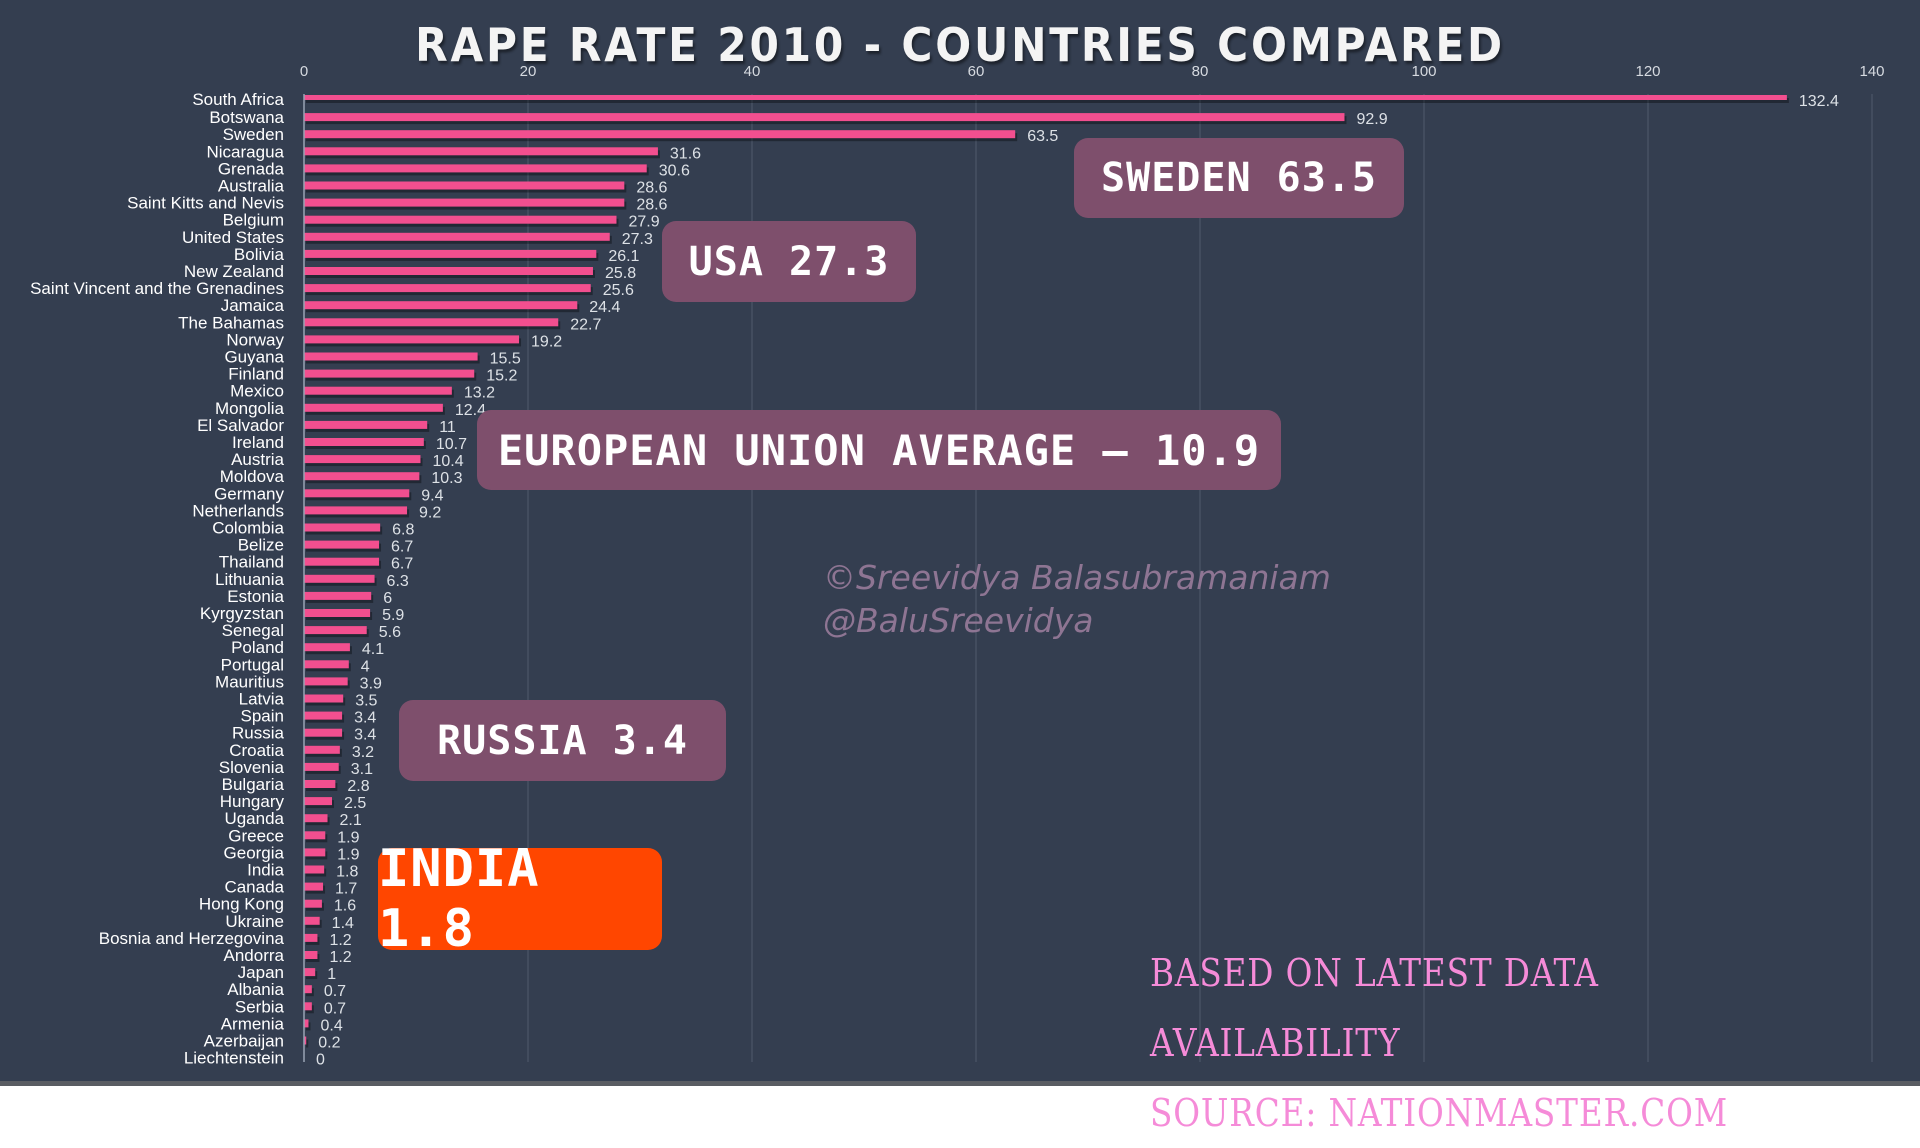  Describe the element at coordinates (348, 837) in the screenshot. I see `value-label: 1.9` at that location.